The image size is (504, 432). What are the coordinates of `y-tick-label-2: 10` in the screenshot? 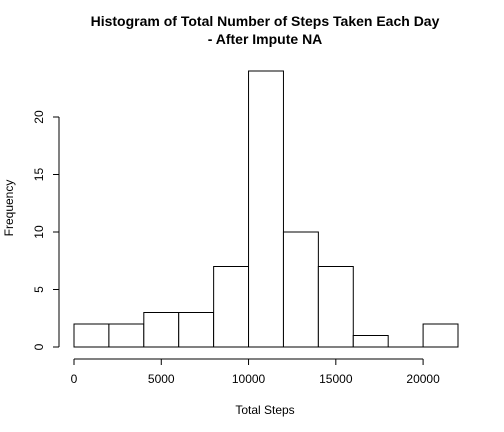 It's located at (39, 232).